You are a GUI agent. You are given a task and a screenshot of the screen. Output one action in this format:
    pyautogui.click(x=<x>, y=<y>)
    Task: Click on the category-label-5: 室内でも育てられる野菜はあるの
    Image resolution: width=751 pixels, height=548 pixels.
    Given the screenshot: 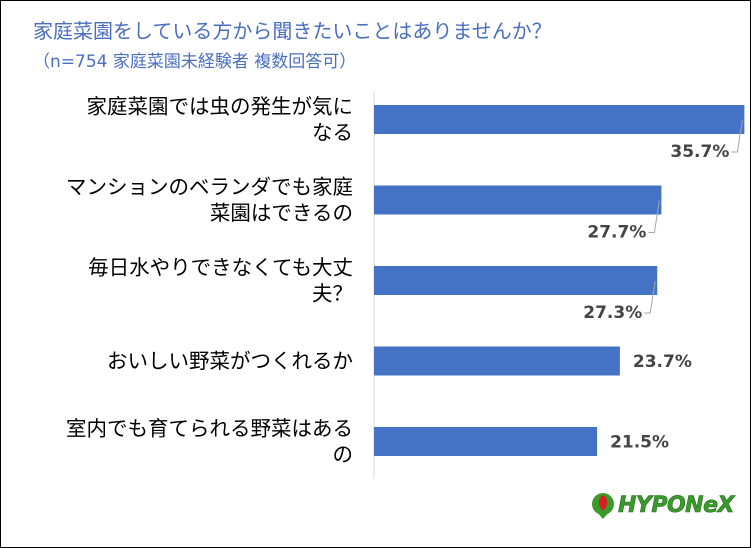 What is the action you would take?
    pyautogui.click(x=209, y=442)
    